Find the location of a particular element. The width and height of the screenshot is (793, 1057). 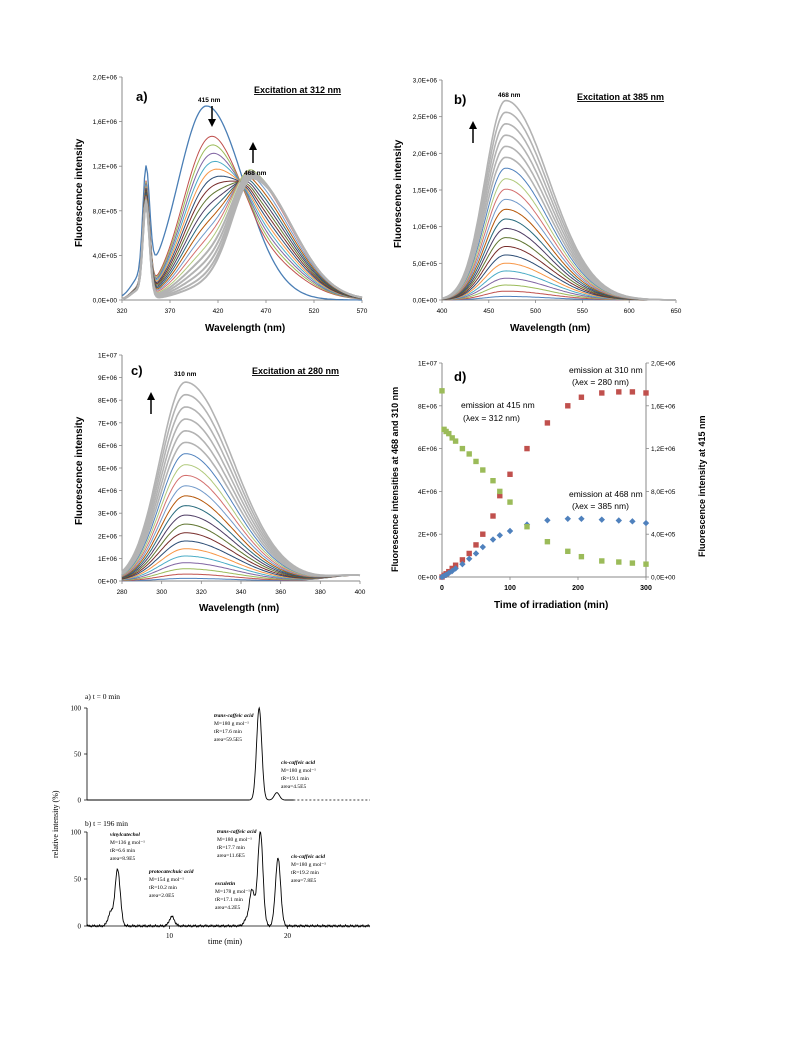

chart-b-x-tick-label: 650 is located at coordinates (676, 311).